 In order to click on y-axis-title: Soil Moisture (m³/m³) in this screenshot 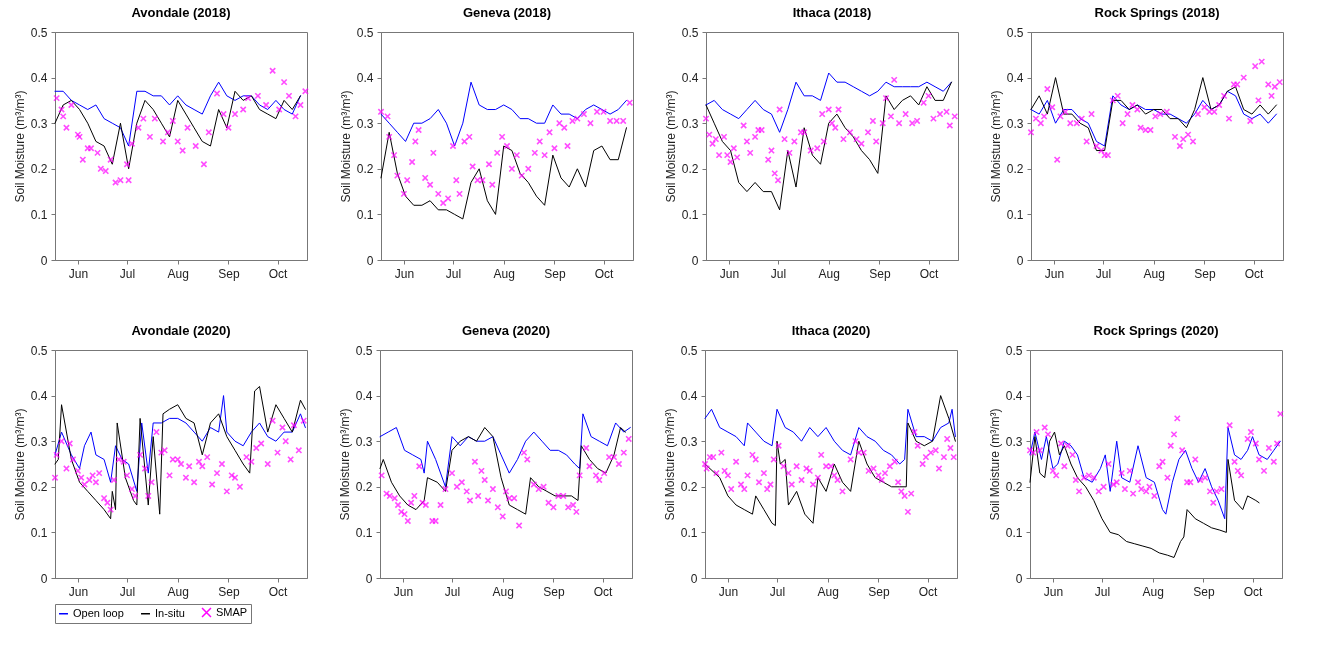, I will do `click(670, 146)`.